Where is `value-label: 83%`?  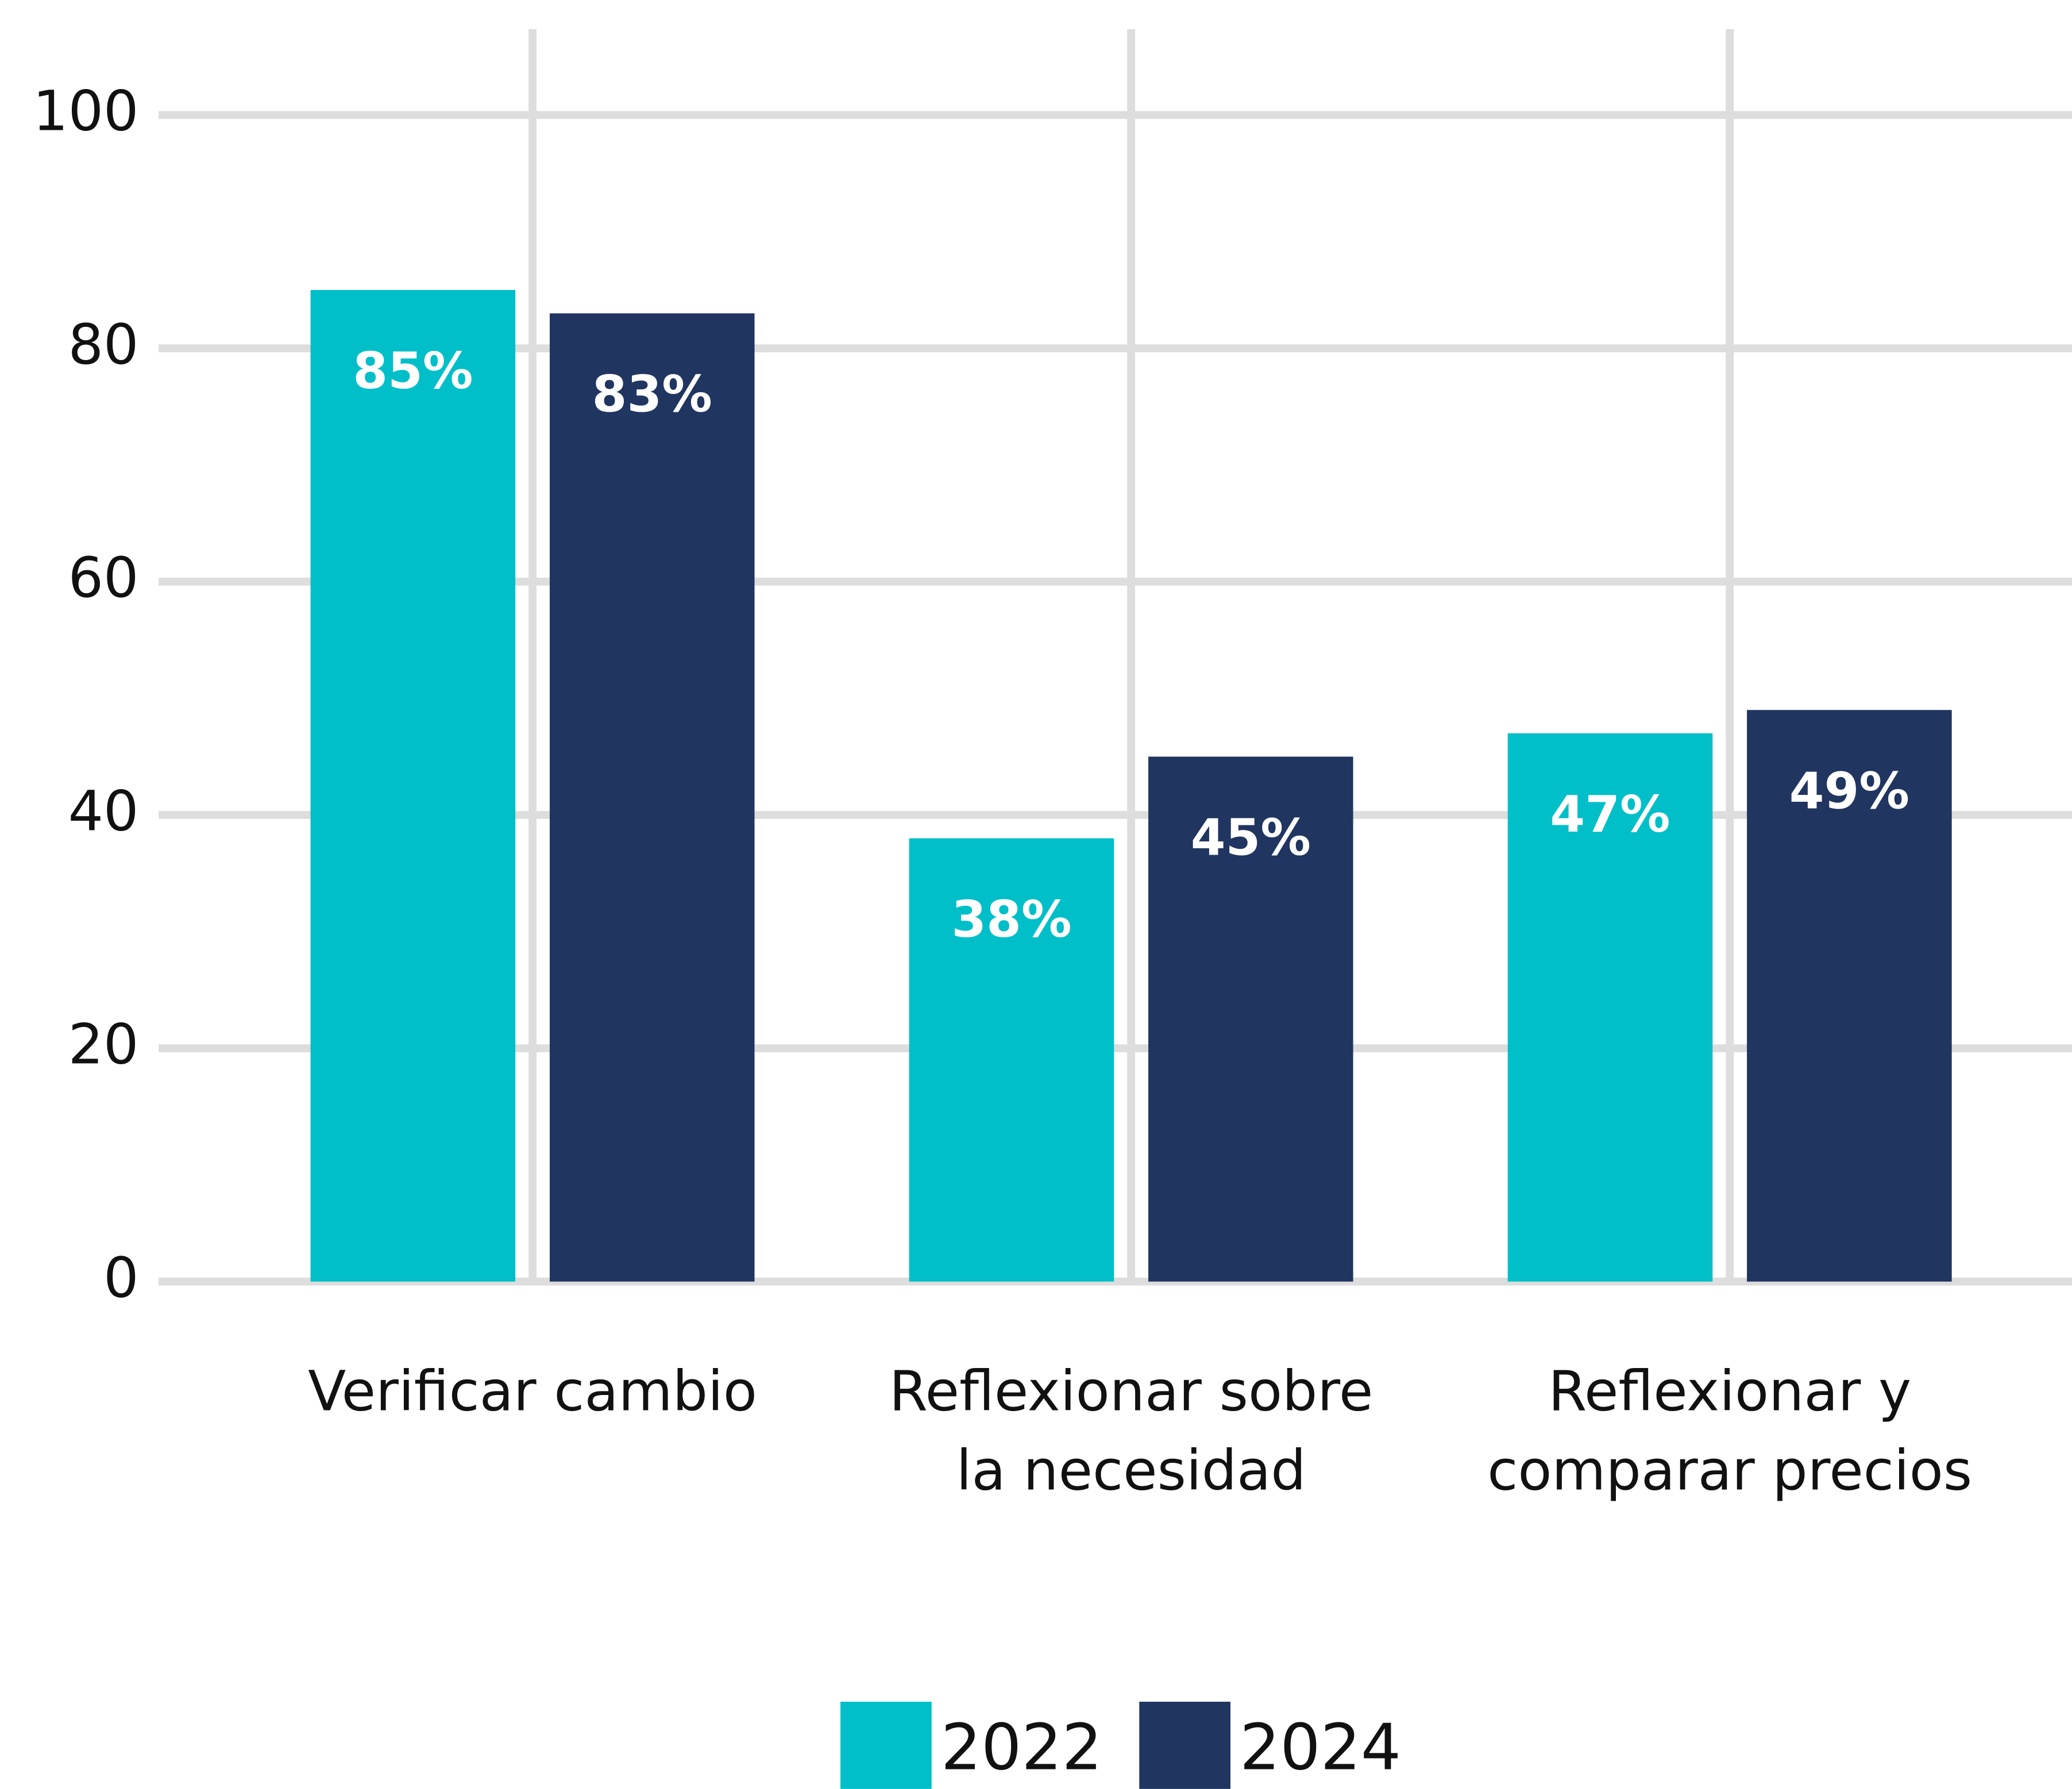 value-label: 83% is located at coordinates (652, 394).